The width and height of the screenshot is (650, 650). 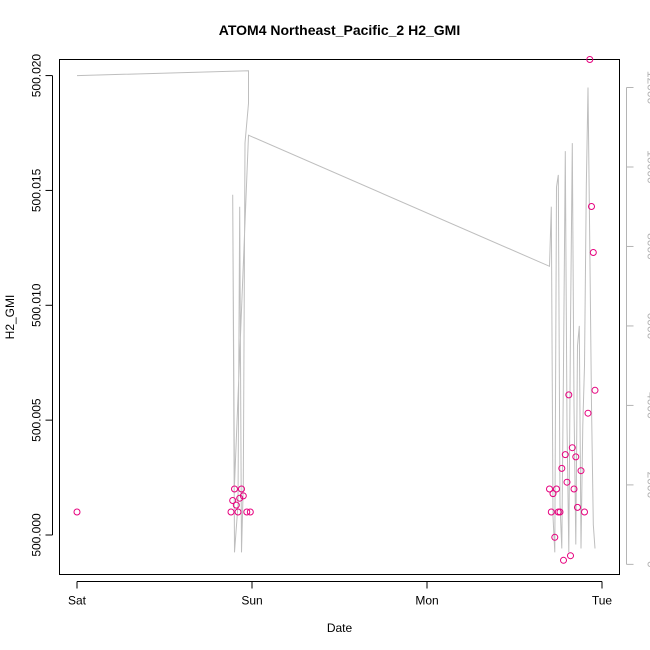 What do you see at coordinates (37, 190) in the screenshot?
I see `y-tick-label: 500.015` at bounding box center [37, 190].